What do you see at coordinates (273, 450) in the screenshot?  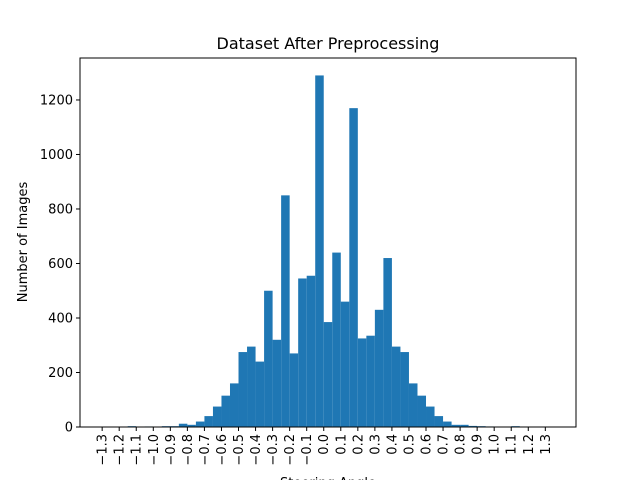 I see `x-tick-label: −0.3` at bounding box center [273, 450].